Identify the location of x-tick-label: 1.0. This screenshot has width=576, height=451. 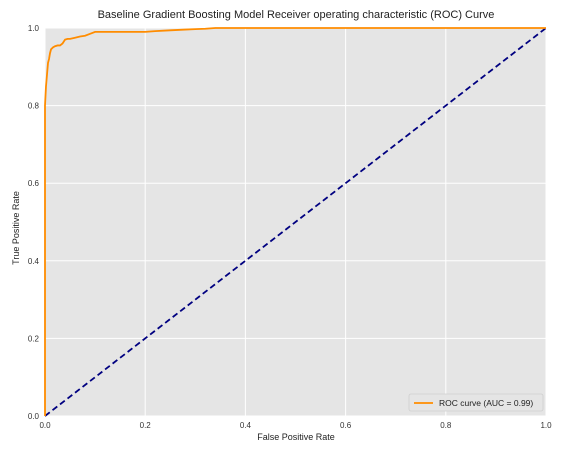
(546, 425).